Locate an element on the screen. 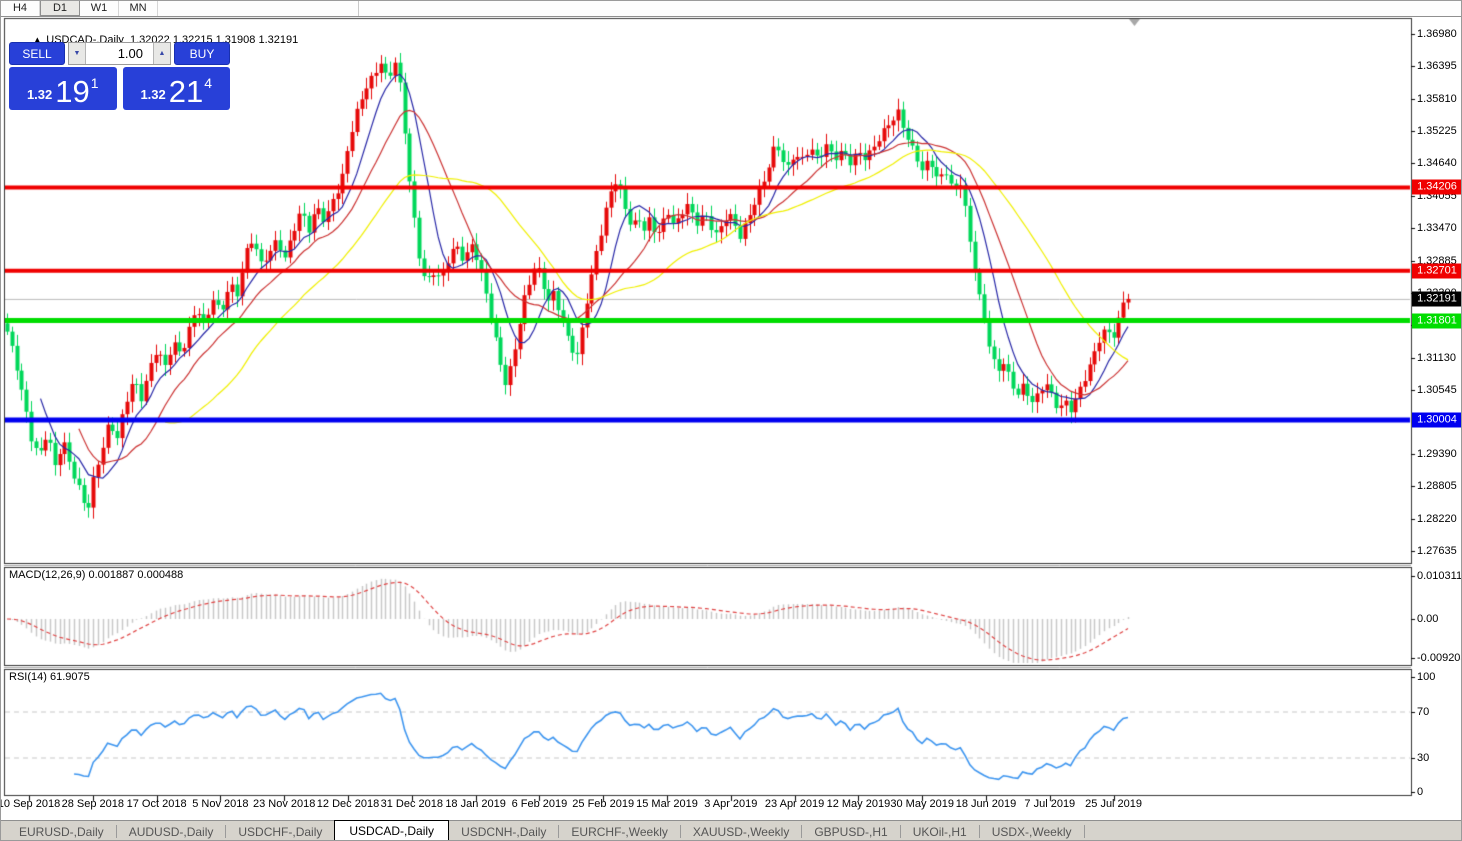 This screenshot has width=1462, height=841. bottom-tab-usdx: USDX-,Weekly is located at coordinates (1031, 832).